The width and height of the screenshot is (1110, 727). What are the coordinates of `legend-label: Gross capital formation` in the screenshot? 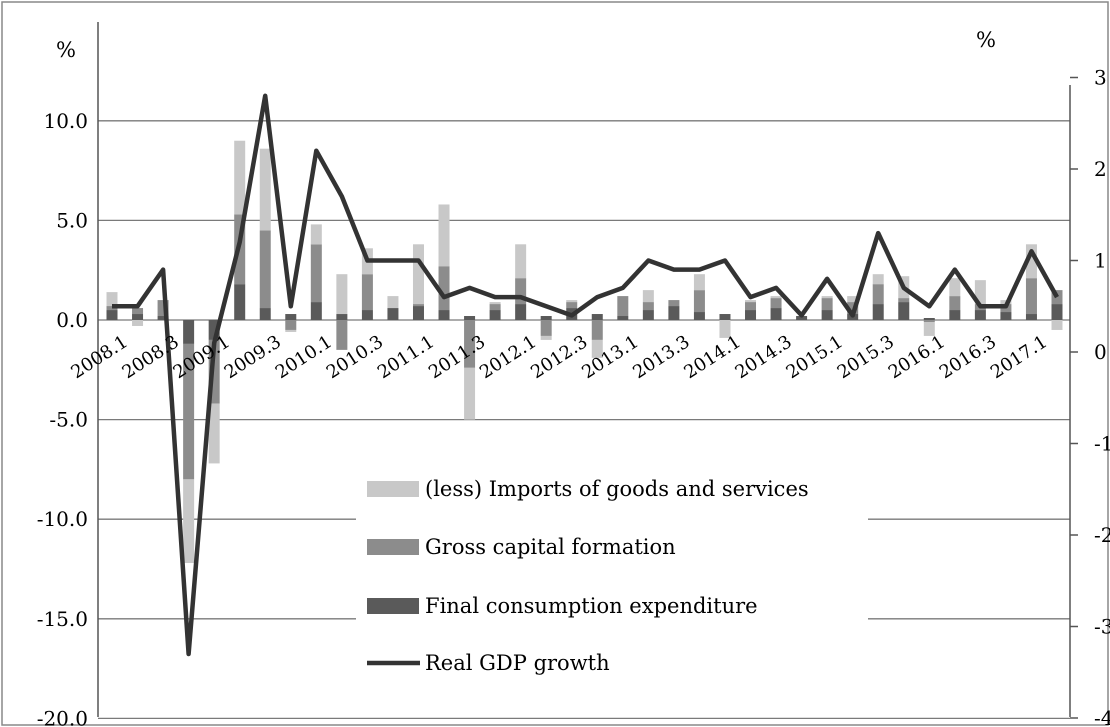 It's located at (550, 547).